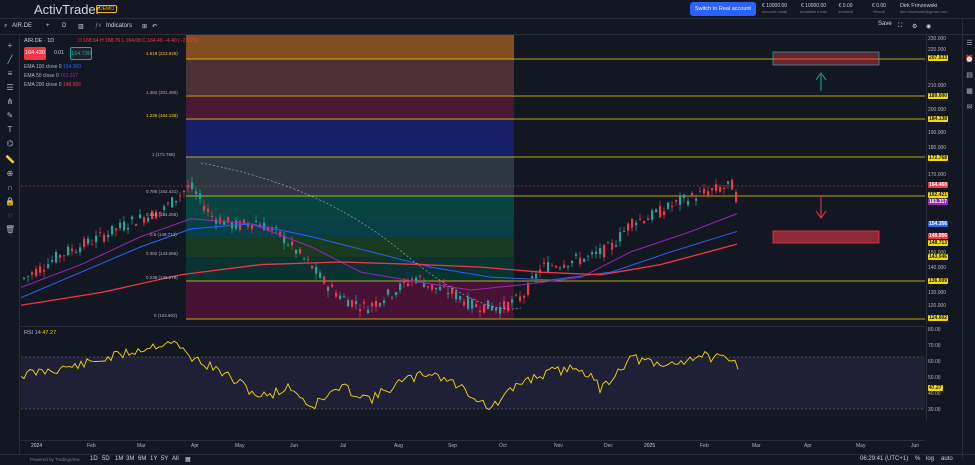 Image resolution: width=975 pixels, height=465 pixels. Describe the element at coordinates (915, 27) in the screenshot. I see `settings-icon: ⚙` at that location.